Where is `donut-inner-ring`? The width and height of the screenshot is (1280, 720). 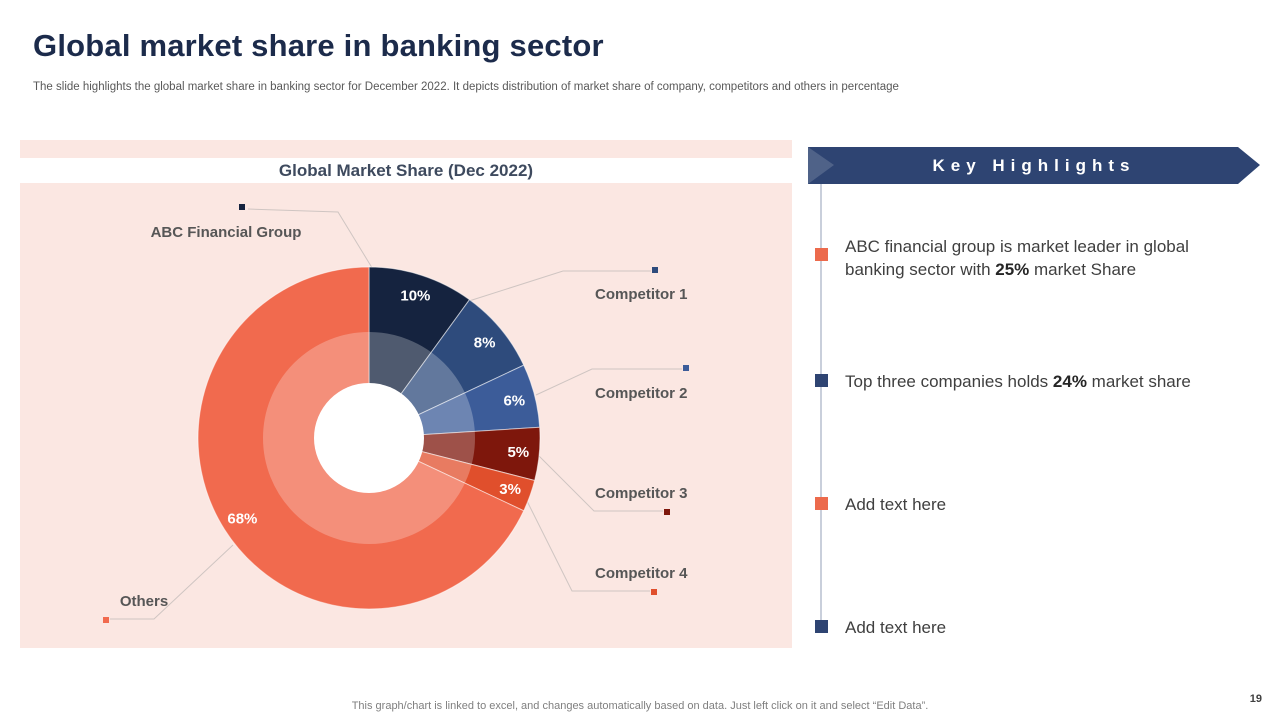 donut-inner-ring is located at coordinates (369, 438).